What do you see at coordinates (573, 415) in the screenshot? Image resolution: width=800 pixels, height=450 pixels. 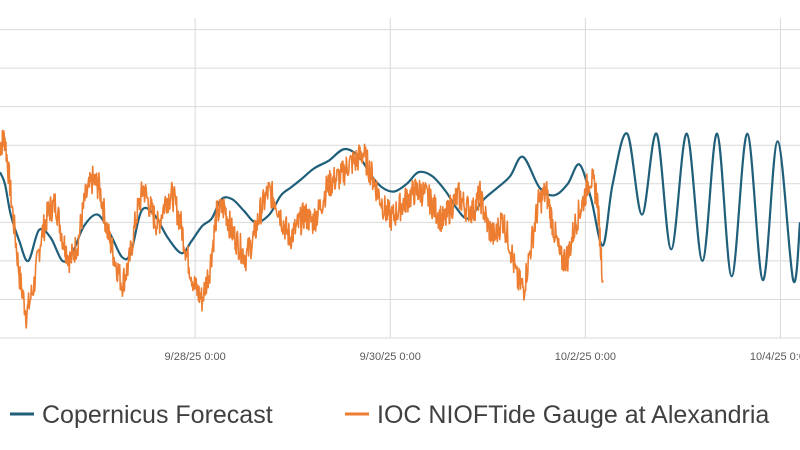 I see `legend-item-ioc-tide-gauge-label: IOC NIOFTide Gauge at Alexandria` at bounding box center [573, 415].